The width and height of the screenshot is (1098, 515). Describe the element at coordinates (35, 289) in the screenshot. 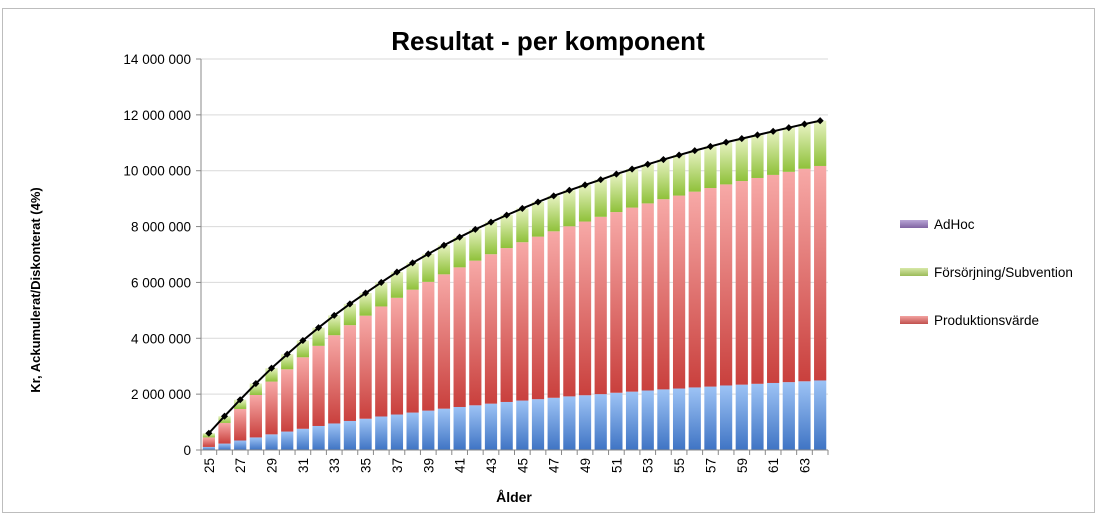

I see `y-axis-label: Kr, Ackumulerat/Diskonterat (4%)` at that location.